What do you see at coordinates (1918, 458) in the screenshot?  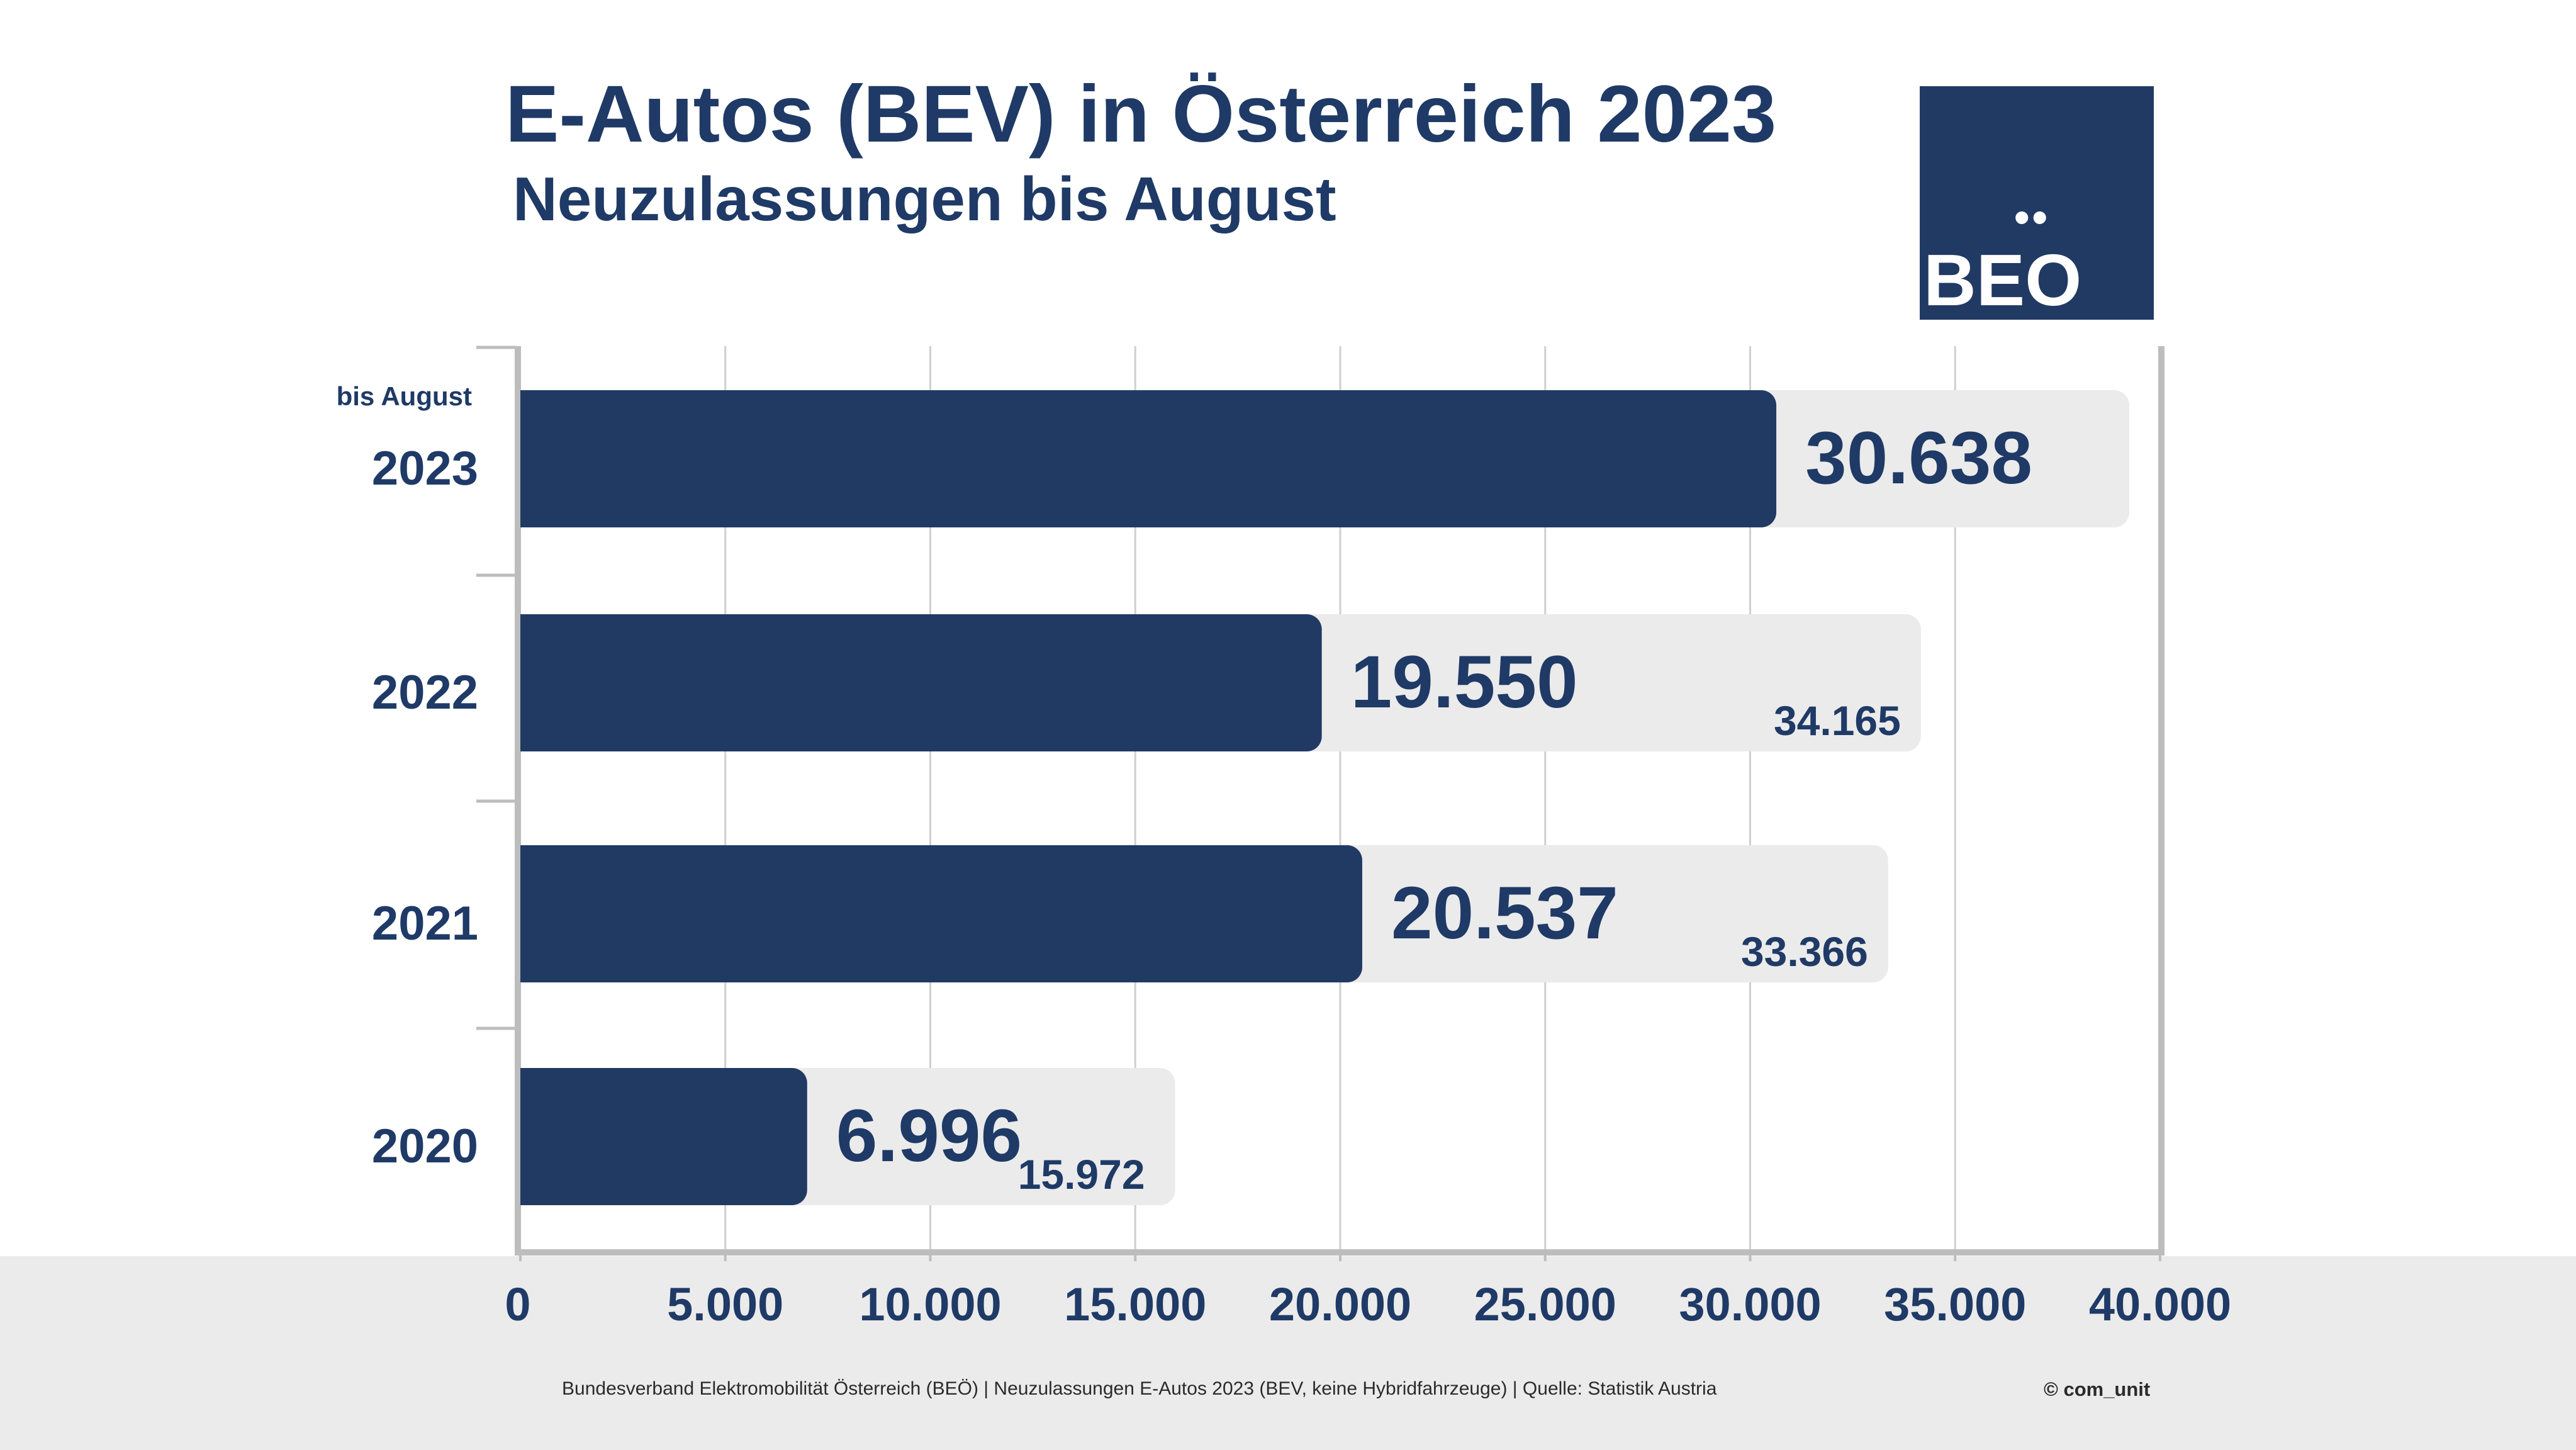 I see `value-label: 30.638` at bounding box center [1918, 458].